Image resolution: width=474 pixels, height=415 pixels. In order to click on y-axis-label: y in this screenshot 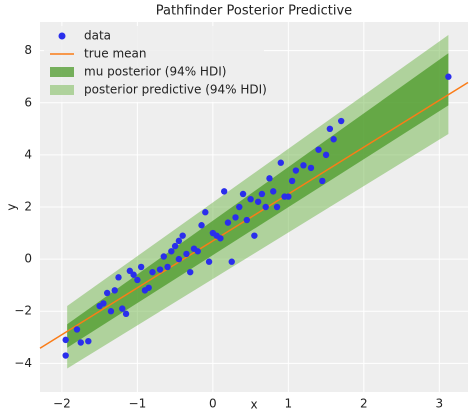, I will do `click(12, 206)`.